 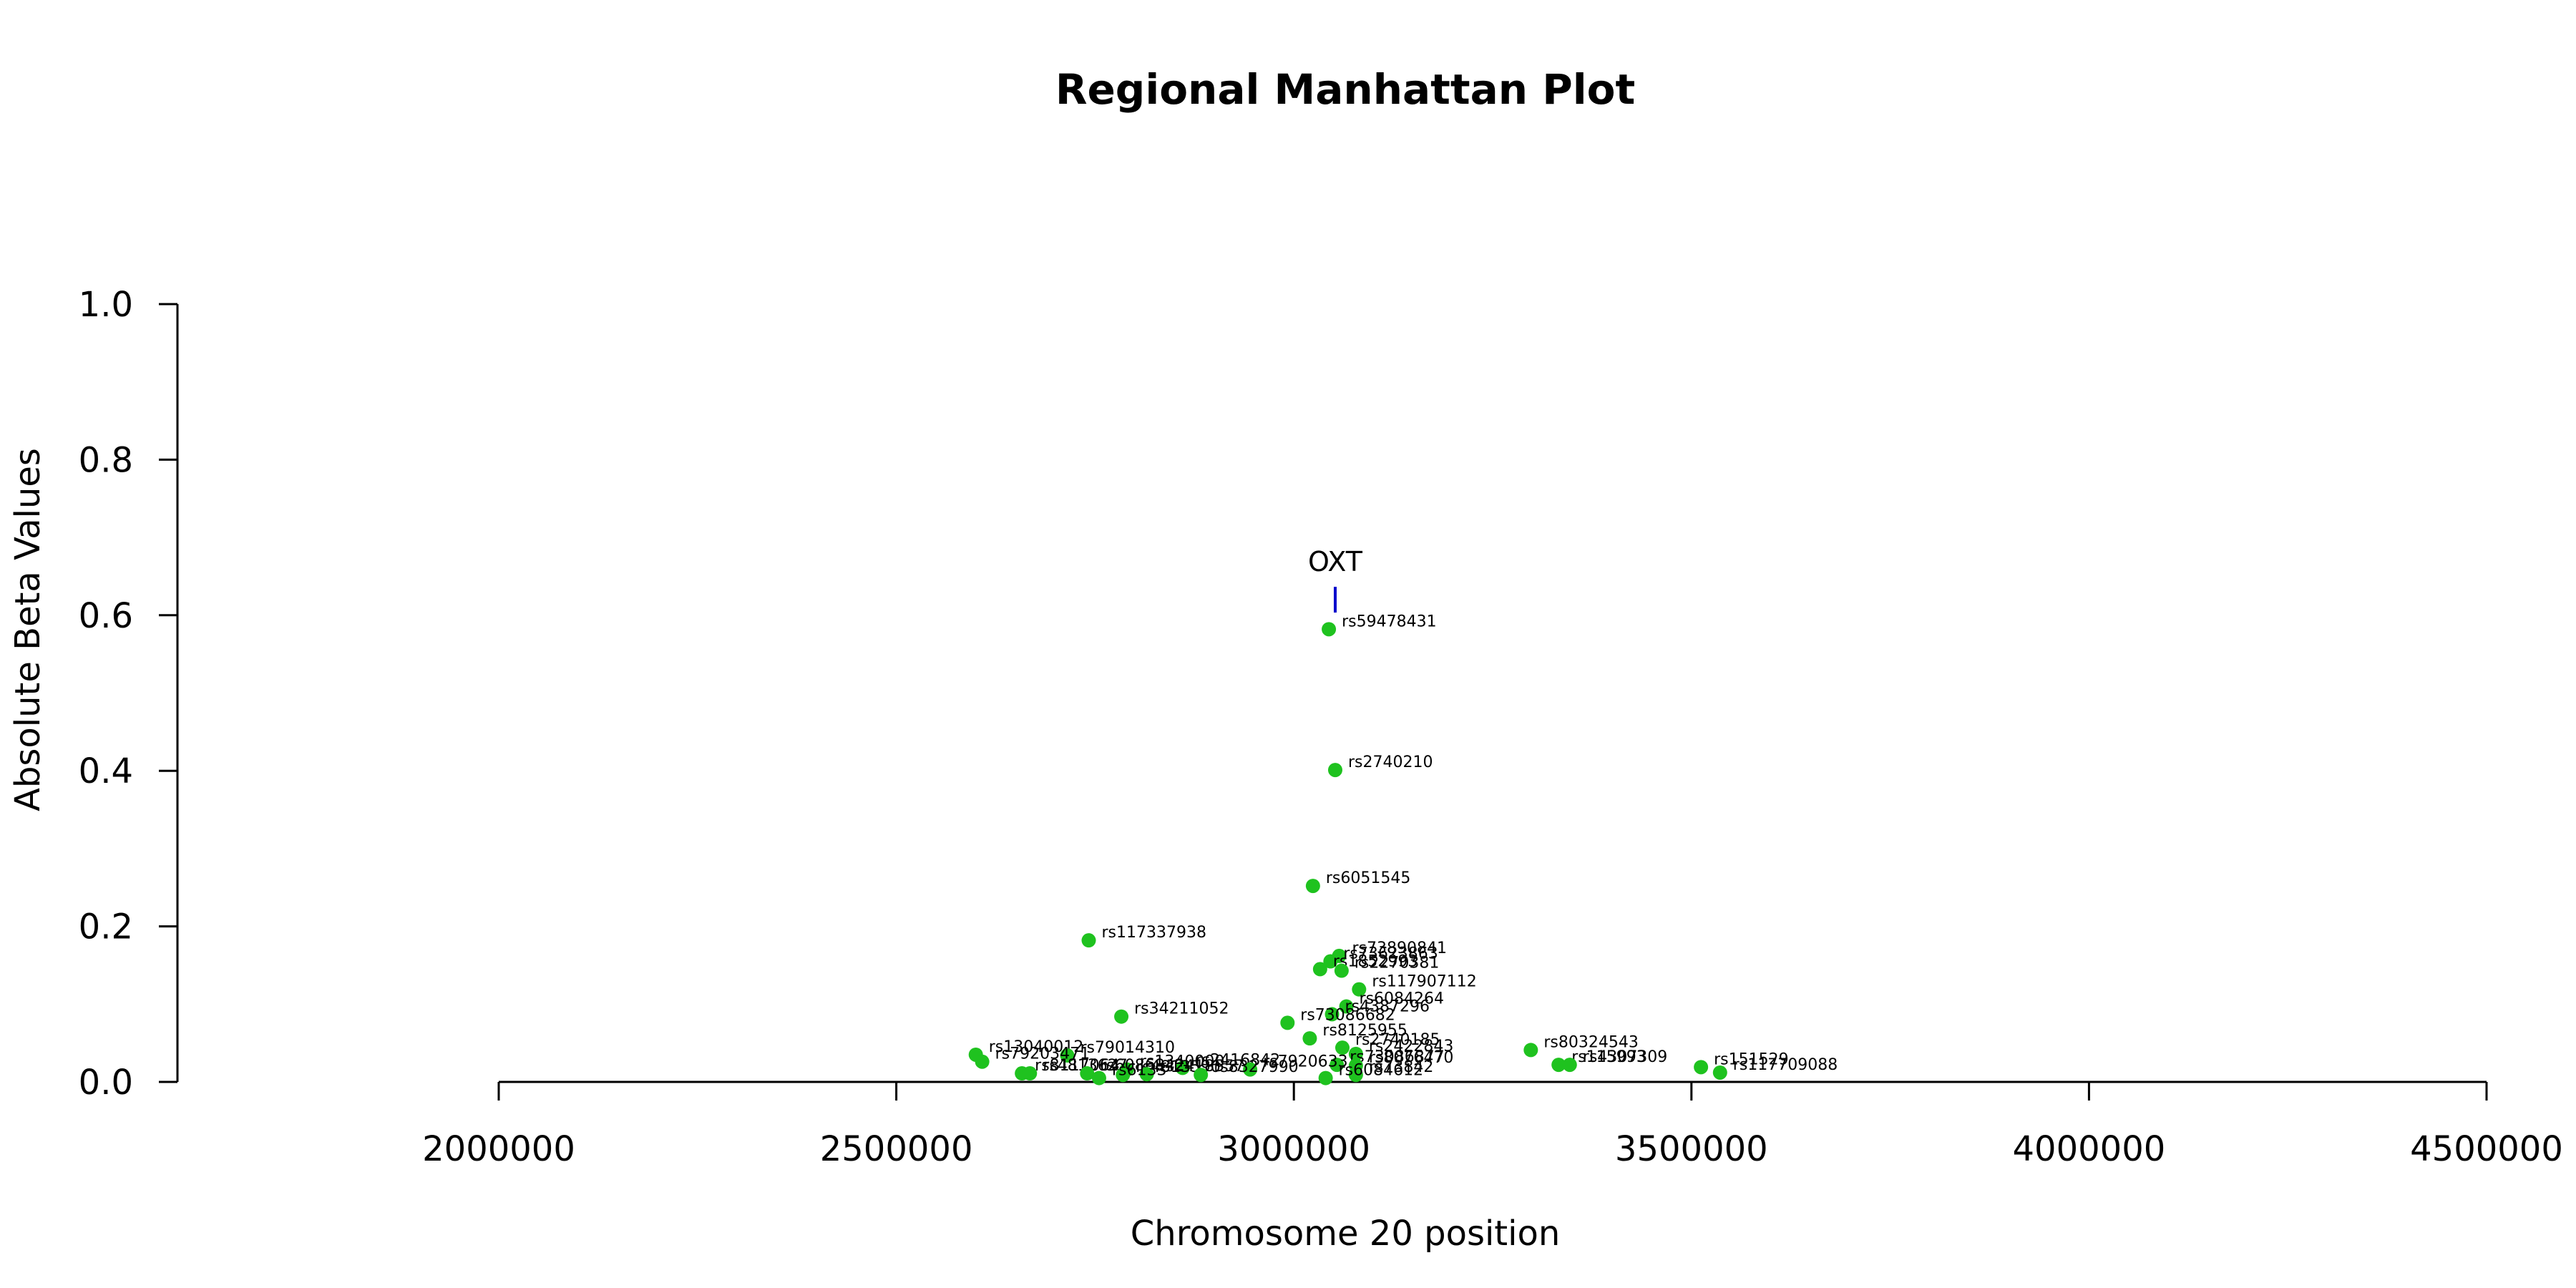 What do you see at coordinates (1397, 964) in the screenshot?
I see `snp-label: rs2270381` at bounding box center [1397, 964].